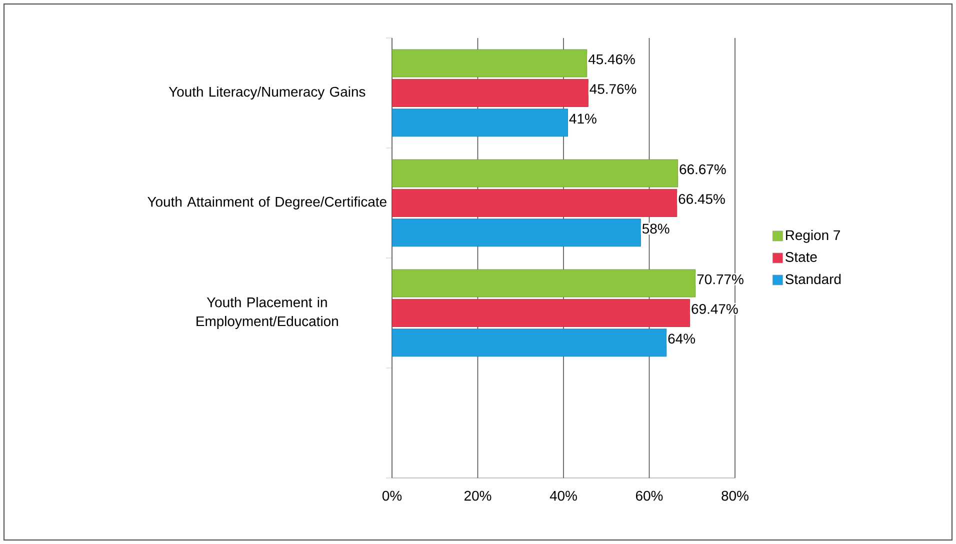 The image size is (956, 544). What do you see at coordinates (392, 495) in the screenshot?
I see `x-tick-label: 0%` at bounding box center [392, 495].